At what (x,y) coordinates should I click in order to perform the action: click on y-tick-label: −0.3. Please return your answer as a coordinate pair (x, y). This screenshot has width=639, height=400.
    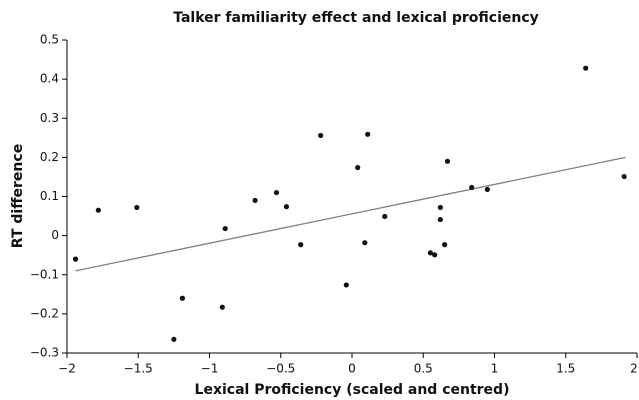
    Looking at the image, I should click on (44, 353).